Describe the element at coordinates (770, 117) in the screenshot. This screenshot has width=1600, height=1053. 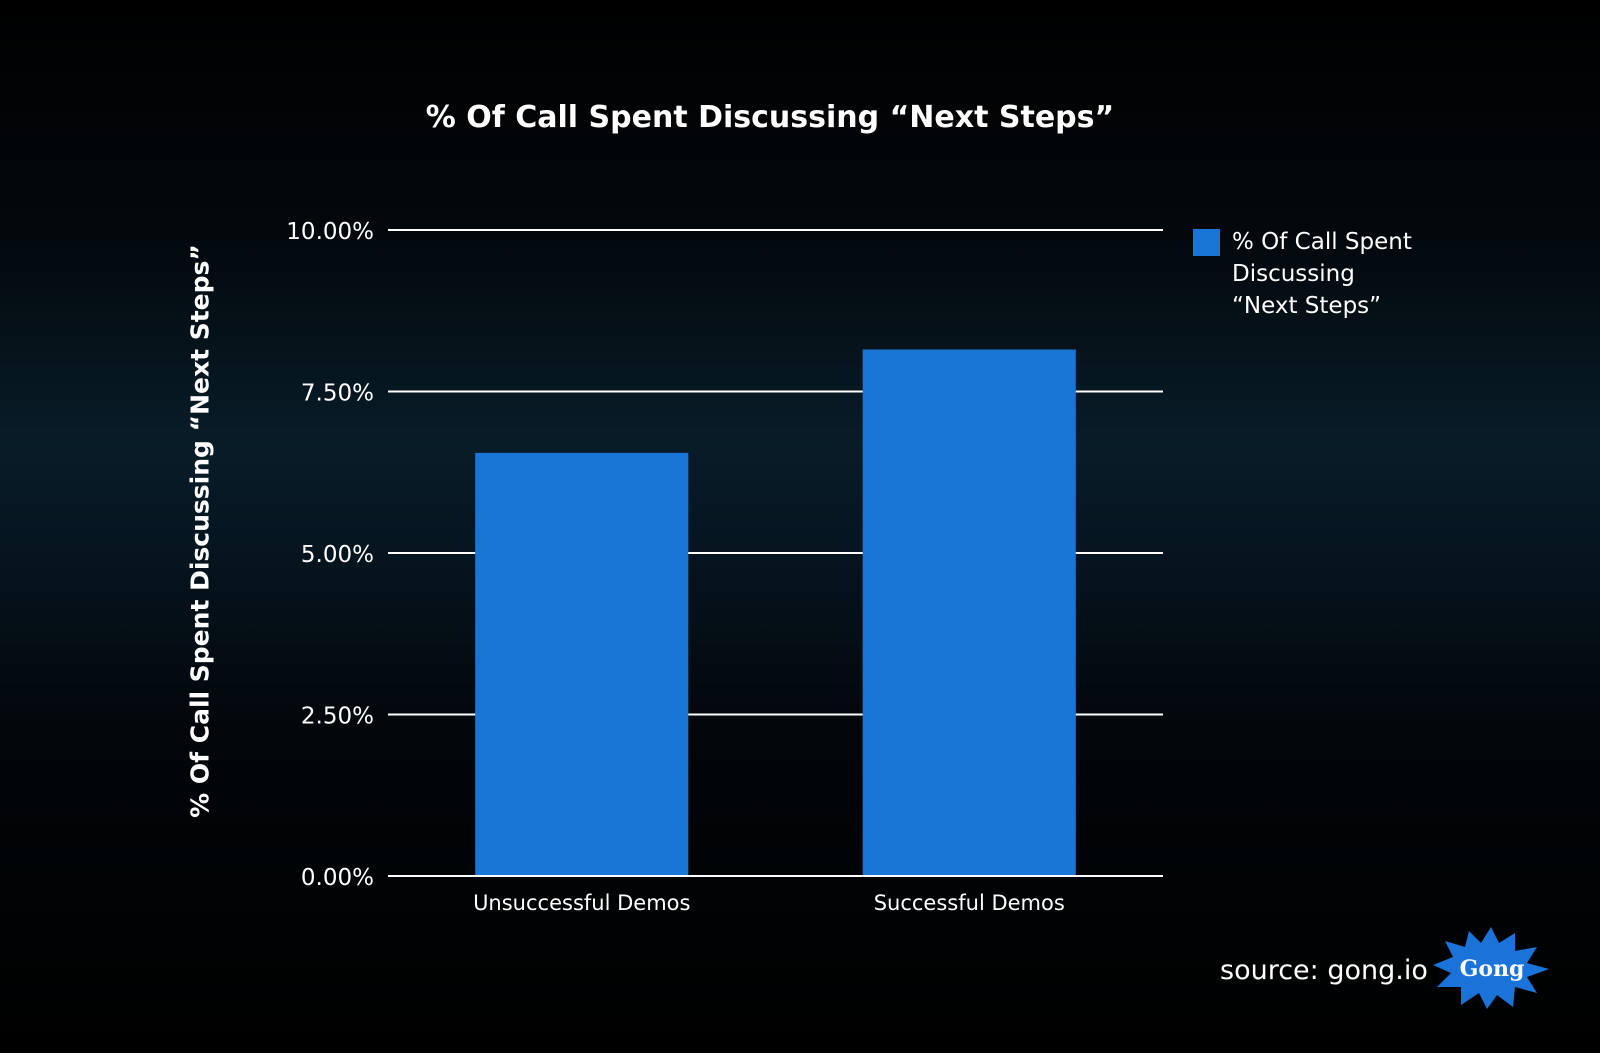
I see `chart-title: % Of Call Spent Discussing “Next Steps”` at that location.